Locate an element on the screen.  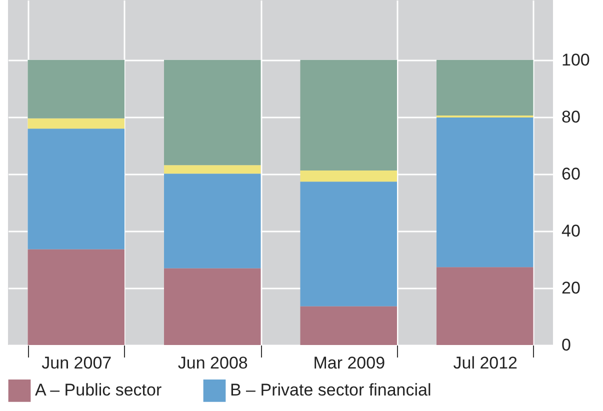
x-tick-label: Mar 2009 is located at coordinates (349, 363).